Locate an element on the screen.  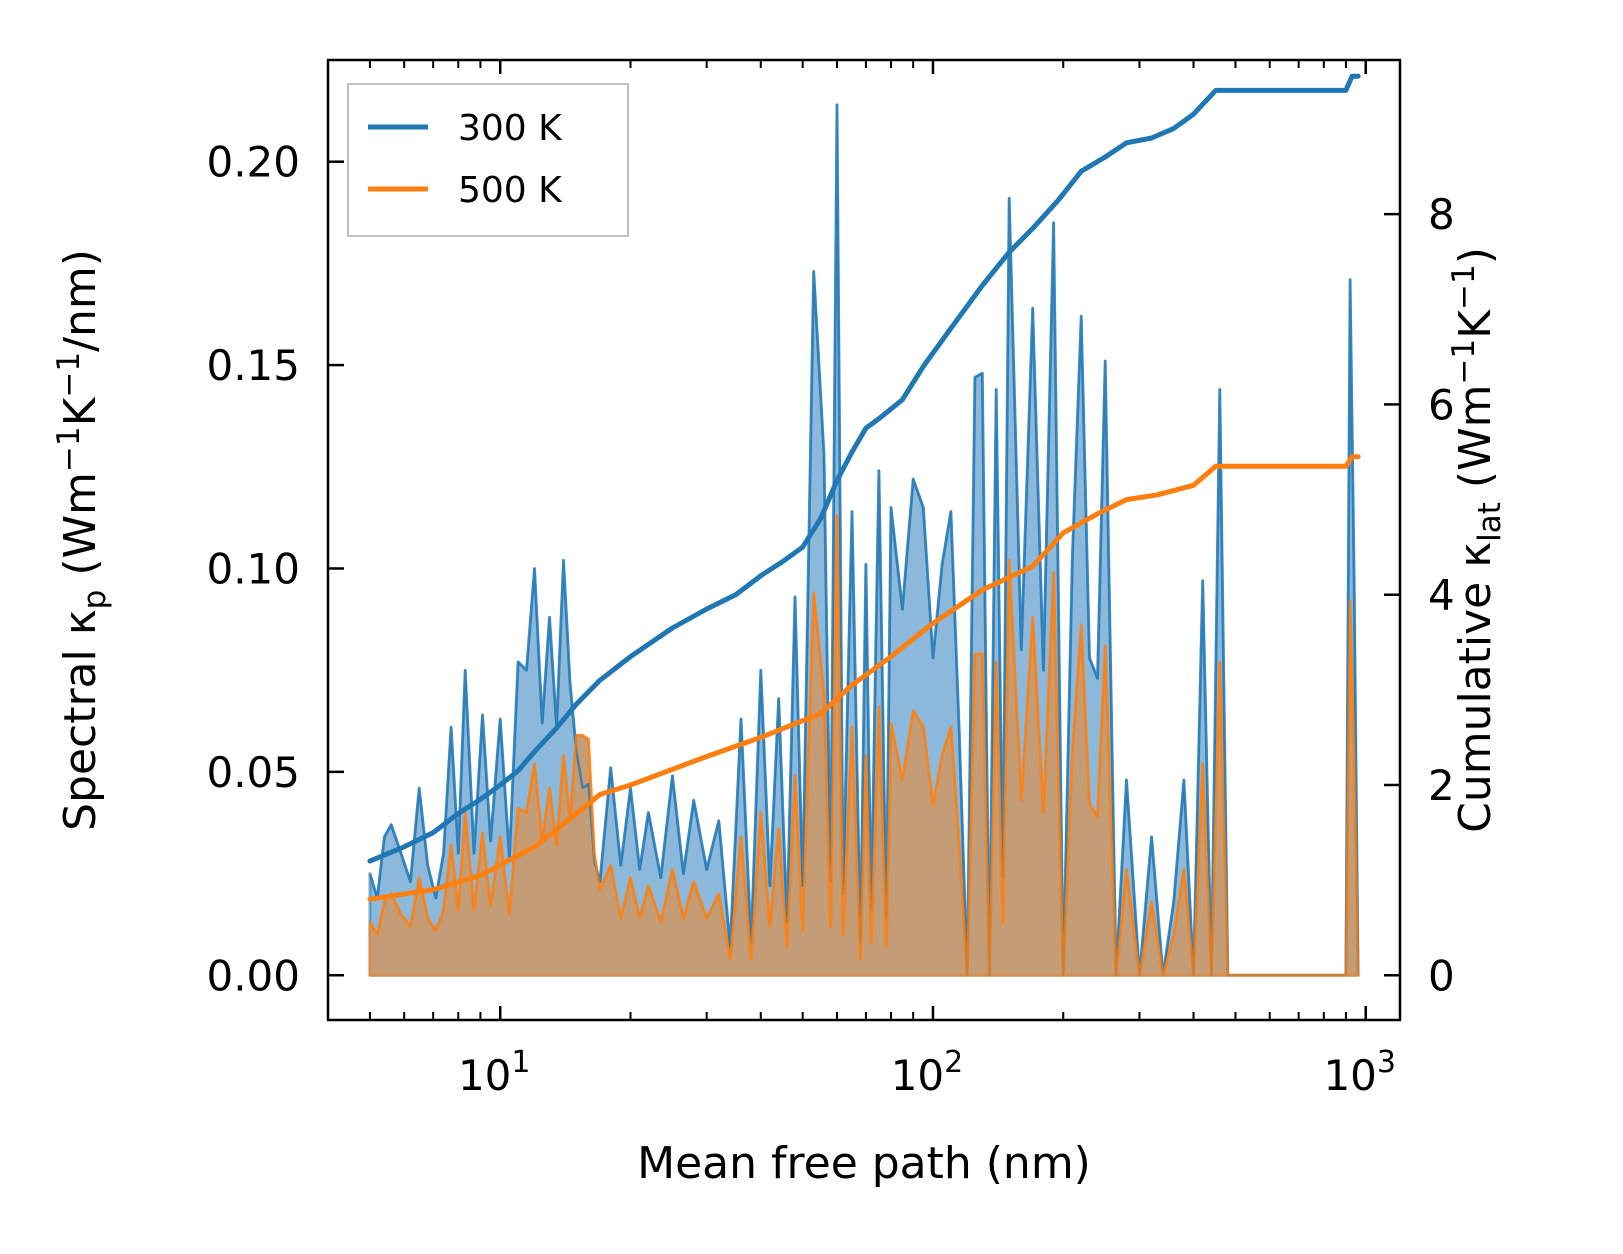
x-tick-label: 10² is located at coordinates (927, 1072).